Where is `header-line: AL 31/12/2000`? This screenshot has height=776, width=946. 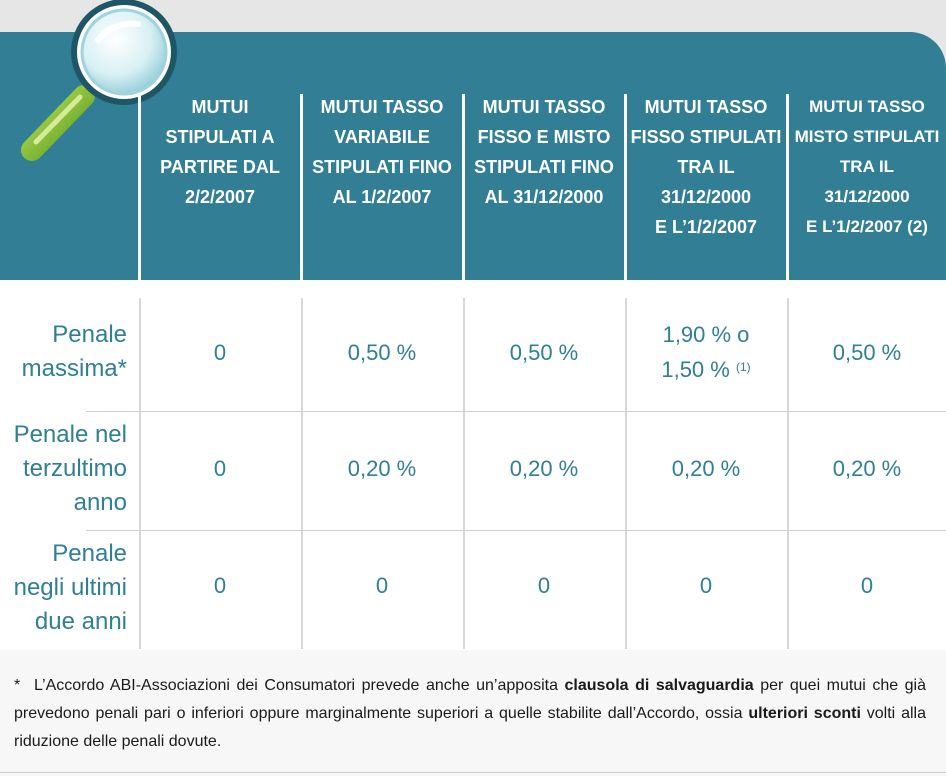
header-line: AL 31/12/2000 is located at coordinates (544, 197).